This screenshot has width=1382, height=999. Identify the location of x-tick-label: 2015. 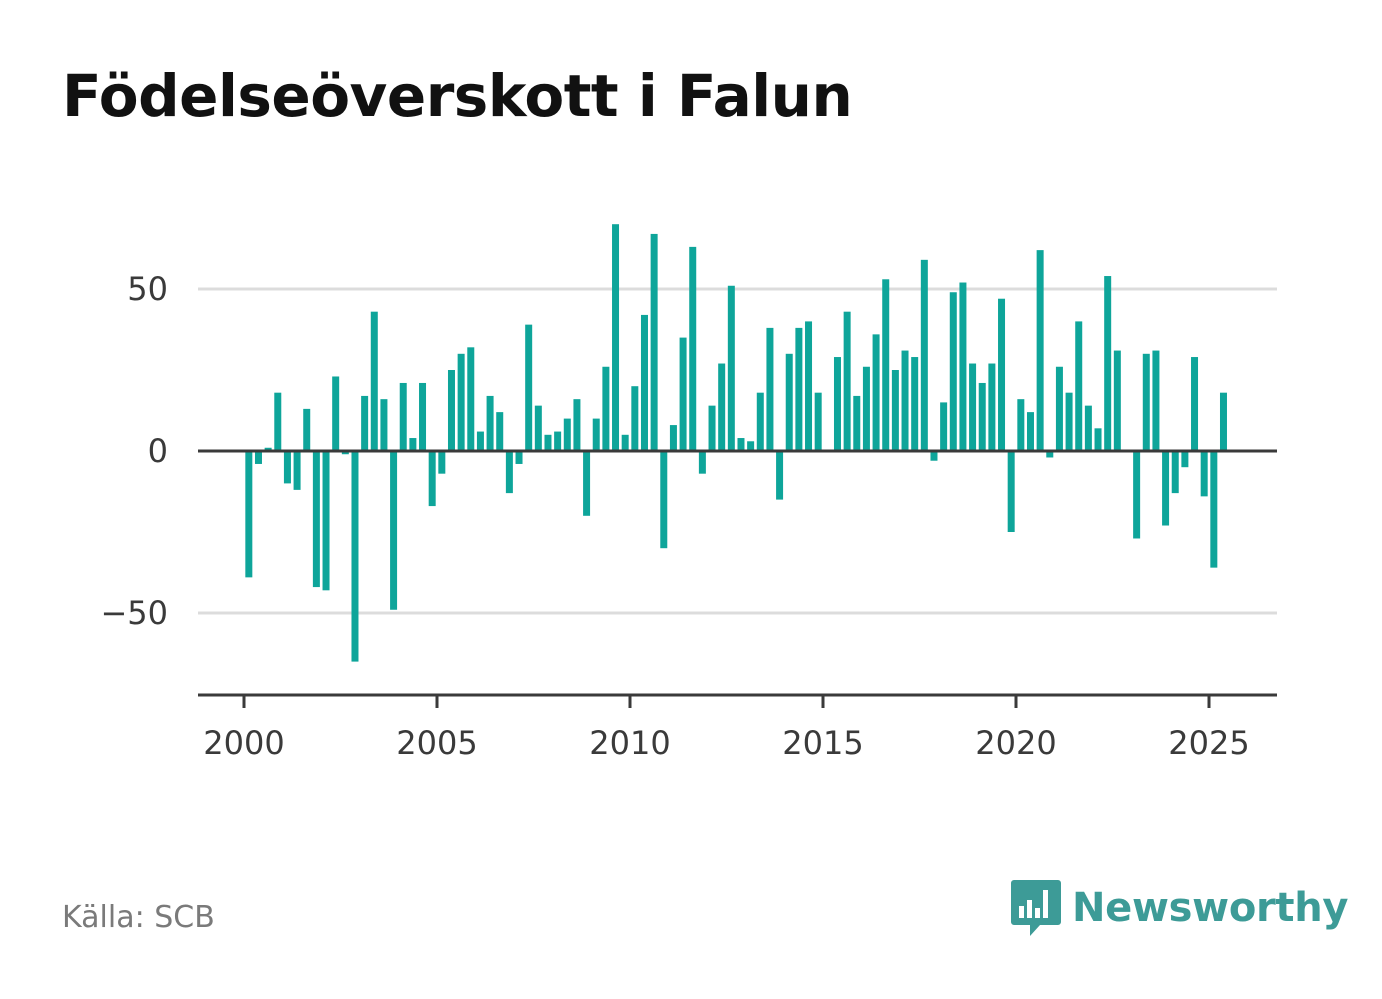
(822, 743).